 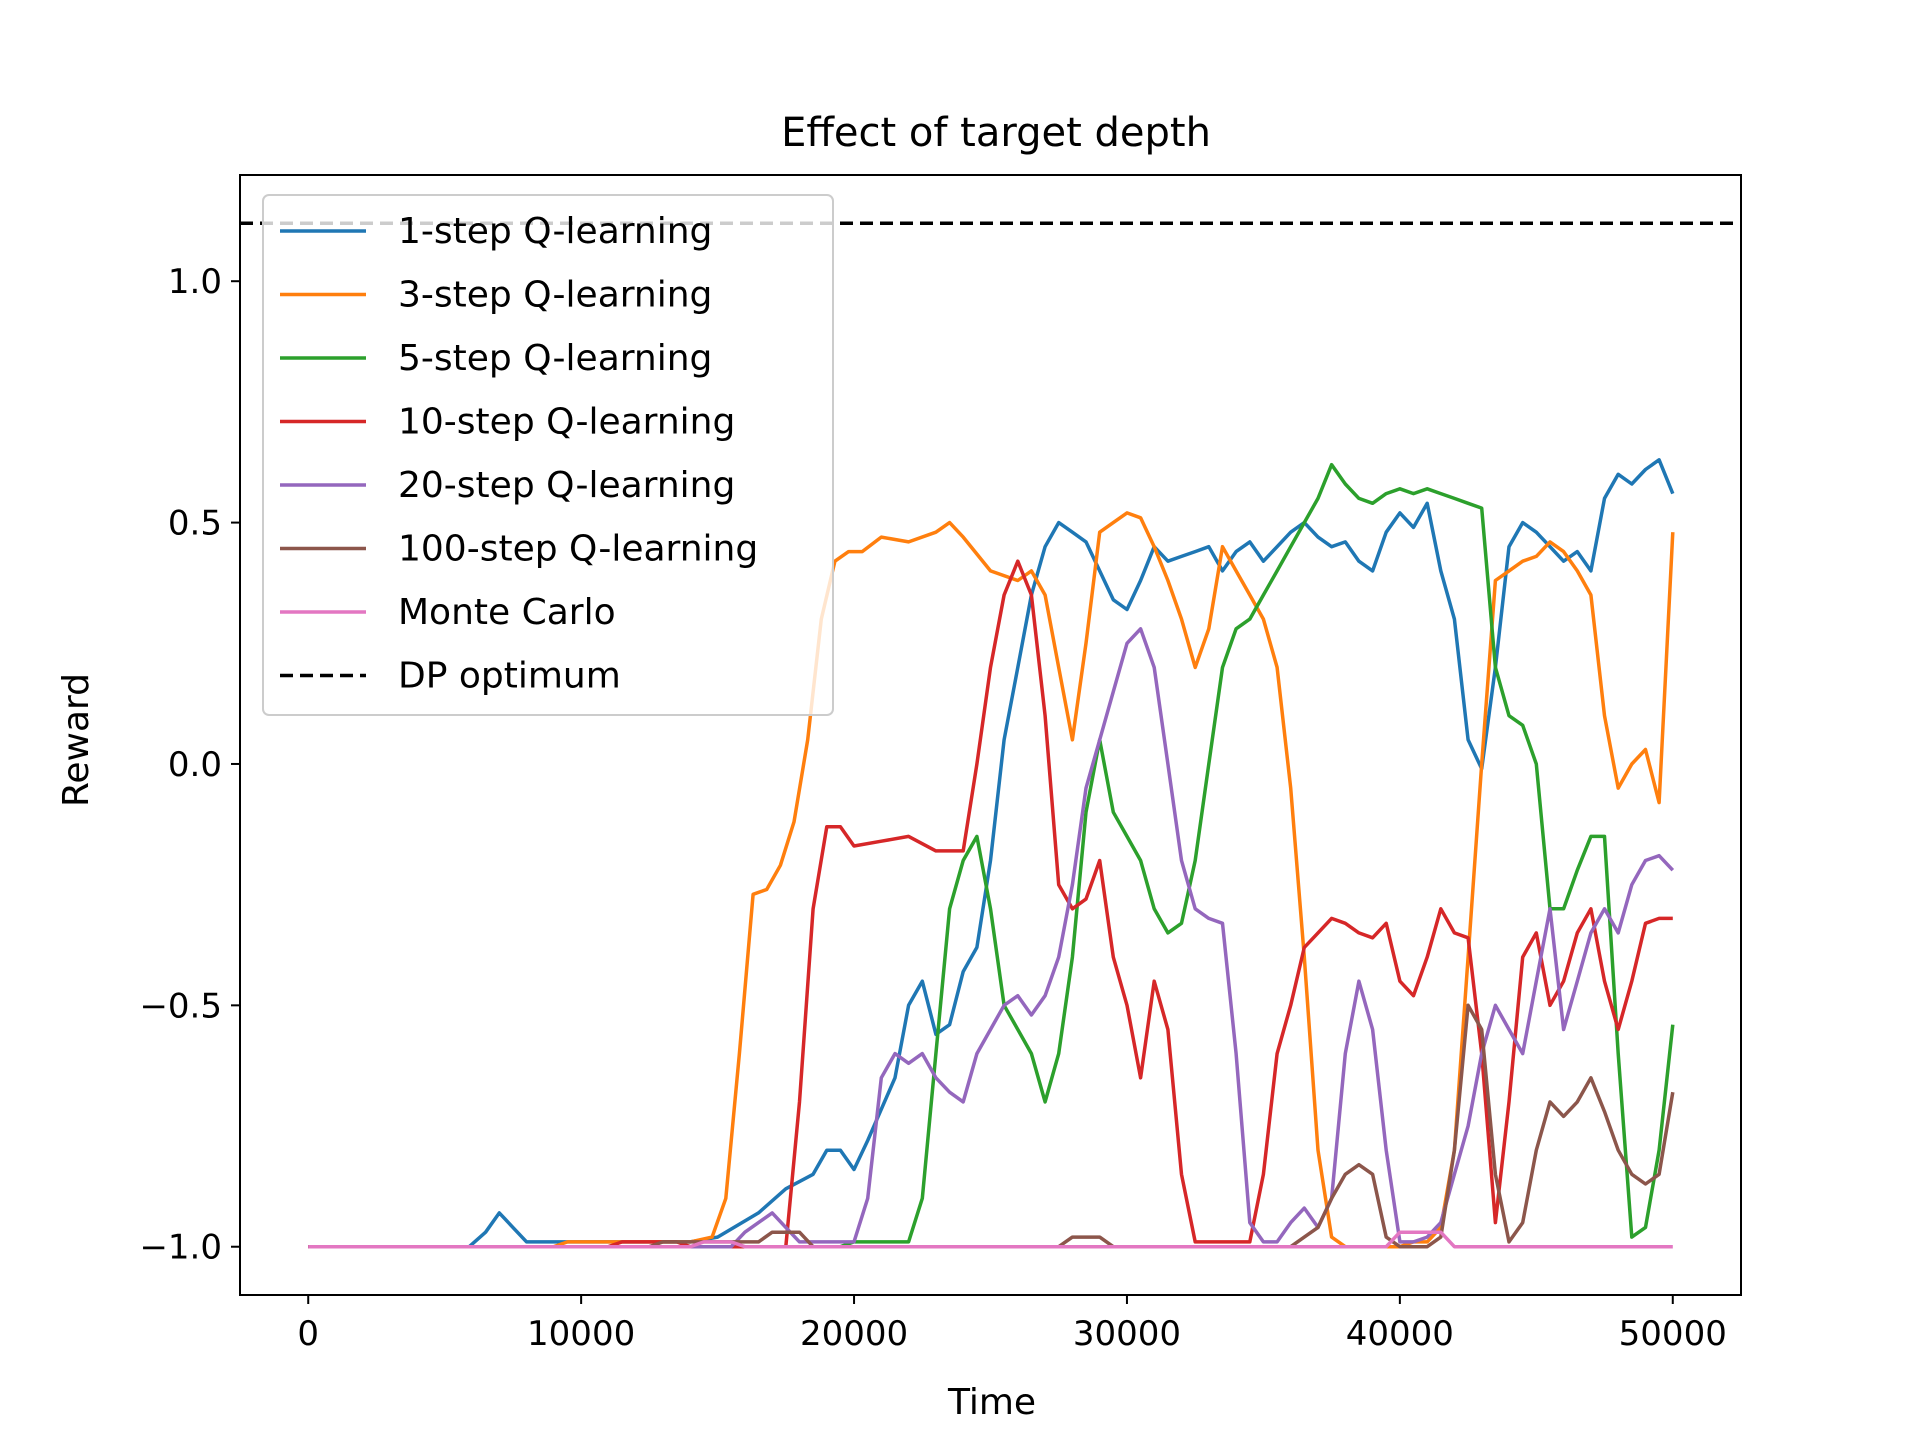 What do you see at coordinates (991, 1126) in the screenshot?
I see `series-line-100-step-q-learning` at bounding box center [991, 1126].